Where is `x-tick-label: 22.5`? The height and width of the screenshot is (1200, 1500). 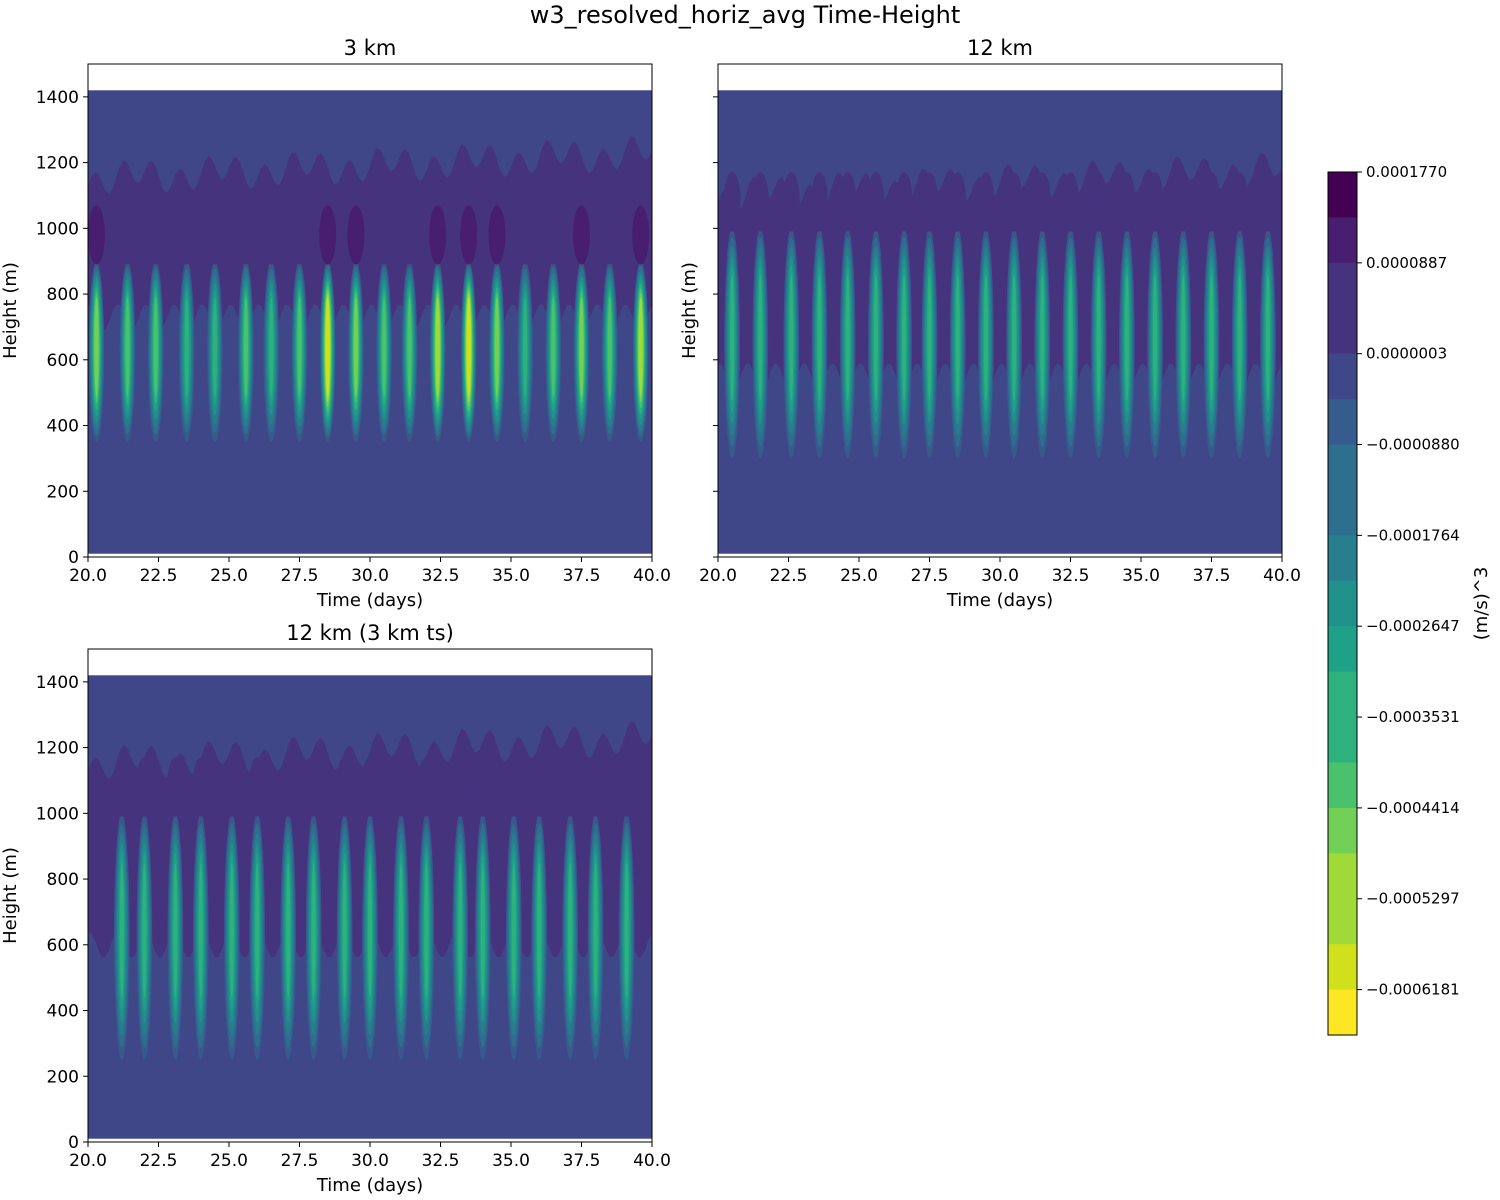
x-tick-label: 22.5 is located at coordinates (159, 1161).